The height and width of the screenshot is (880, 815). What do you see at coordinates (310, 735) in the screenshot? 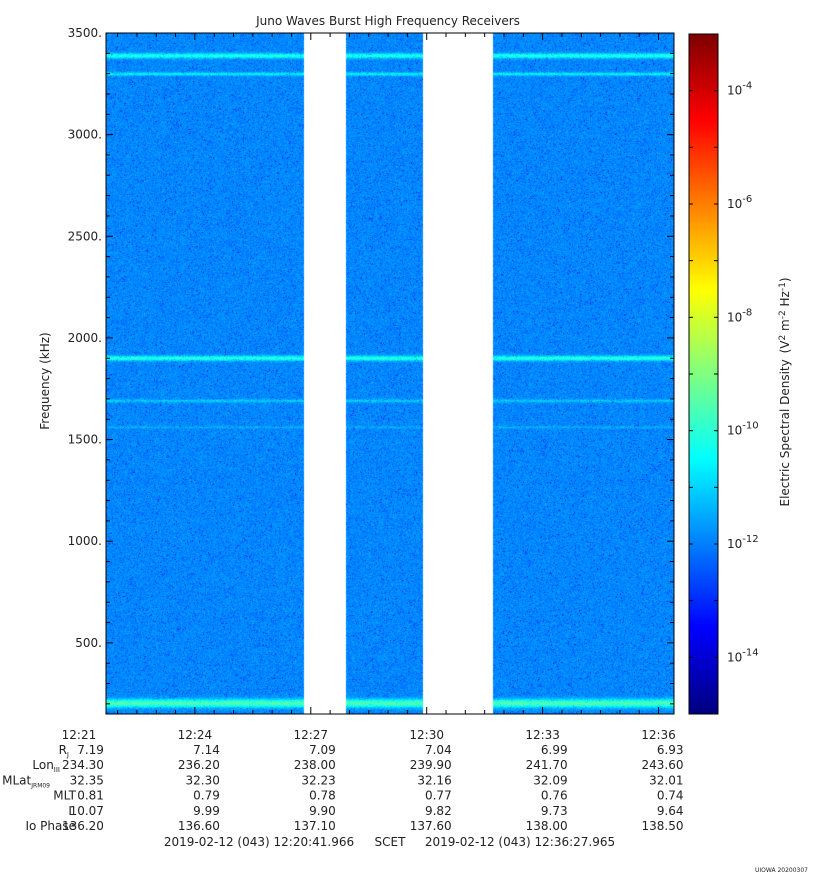
I see `x-tick-label: 12:27` at bounding box center [310, 735].